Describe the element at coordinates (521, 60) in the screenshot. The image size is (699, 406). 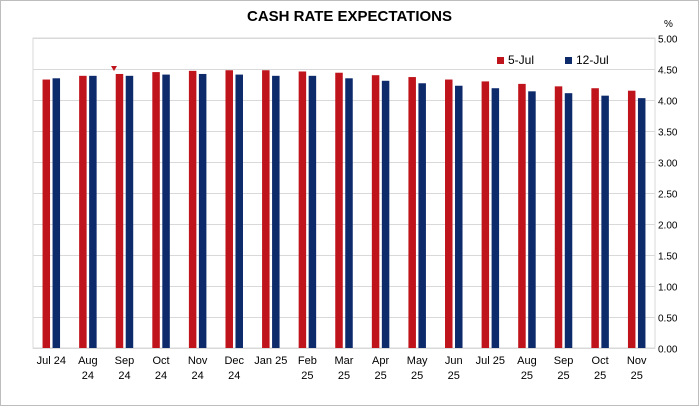
I see `legend-label-0: 5-Jul` at that location.